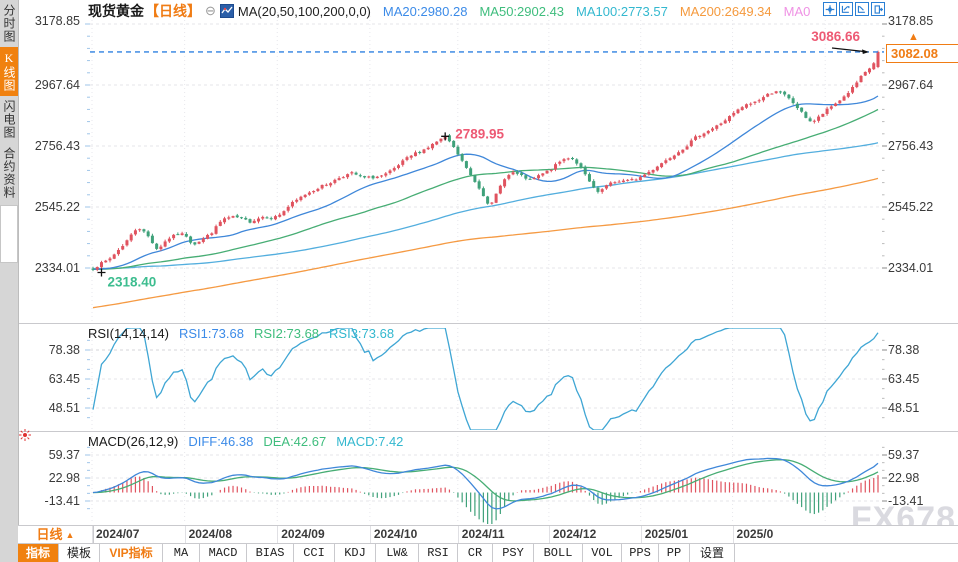  I want to click on macd-values-row: DIFF:46.38 DEA:42.67 MACD:7.42, so click(290, 441).